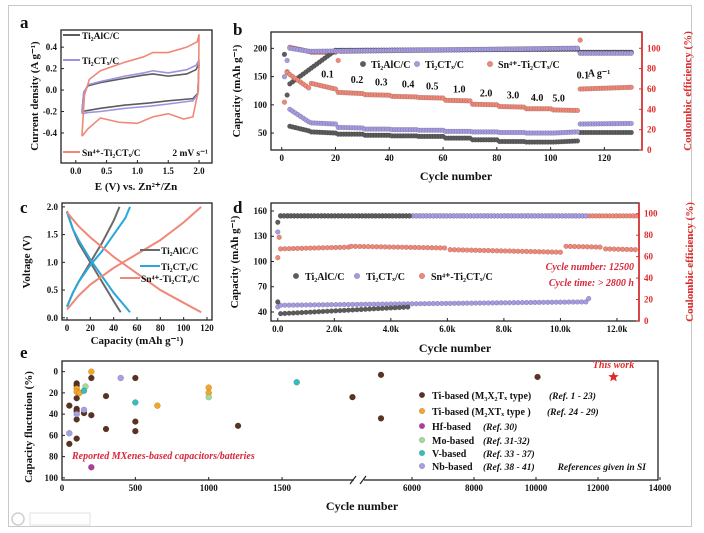  What do you see at coordinates (649, 257) in the screenshot?
I see `y-right-tick-label: 60` at bounding box center [649, 257].